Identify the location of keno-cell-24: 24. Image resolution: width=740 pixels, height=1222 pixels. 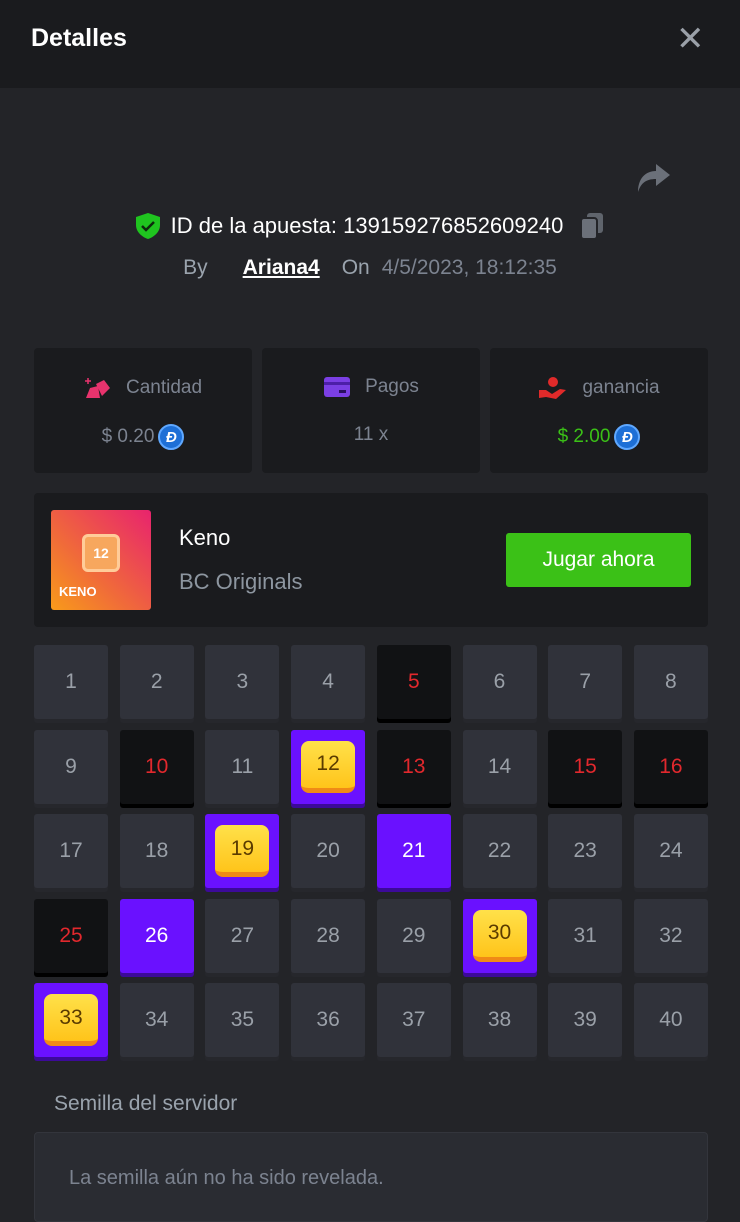
(670, 851).